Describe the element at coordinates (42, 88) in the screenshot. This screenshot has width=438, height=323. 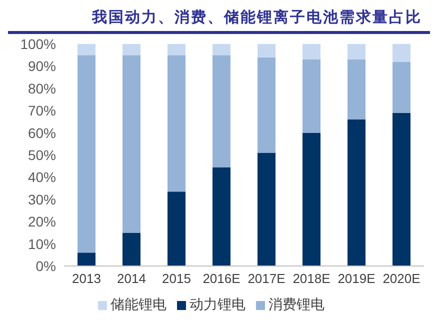
I see `y-tick-label: 80%` at that location.